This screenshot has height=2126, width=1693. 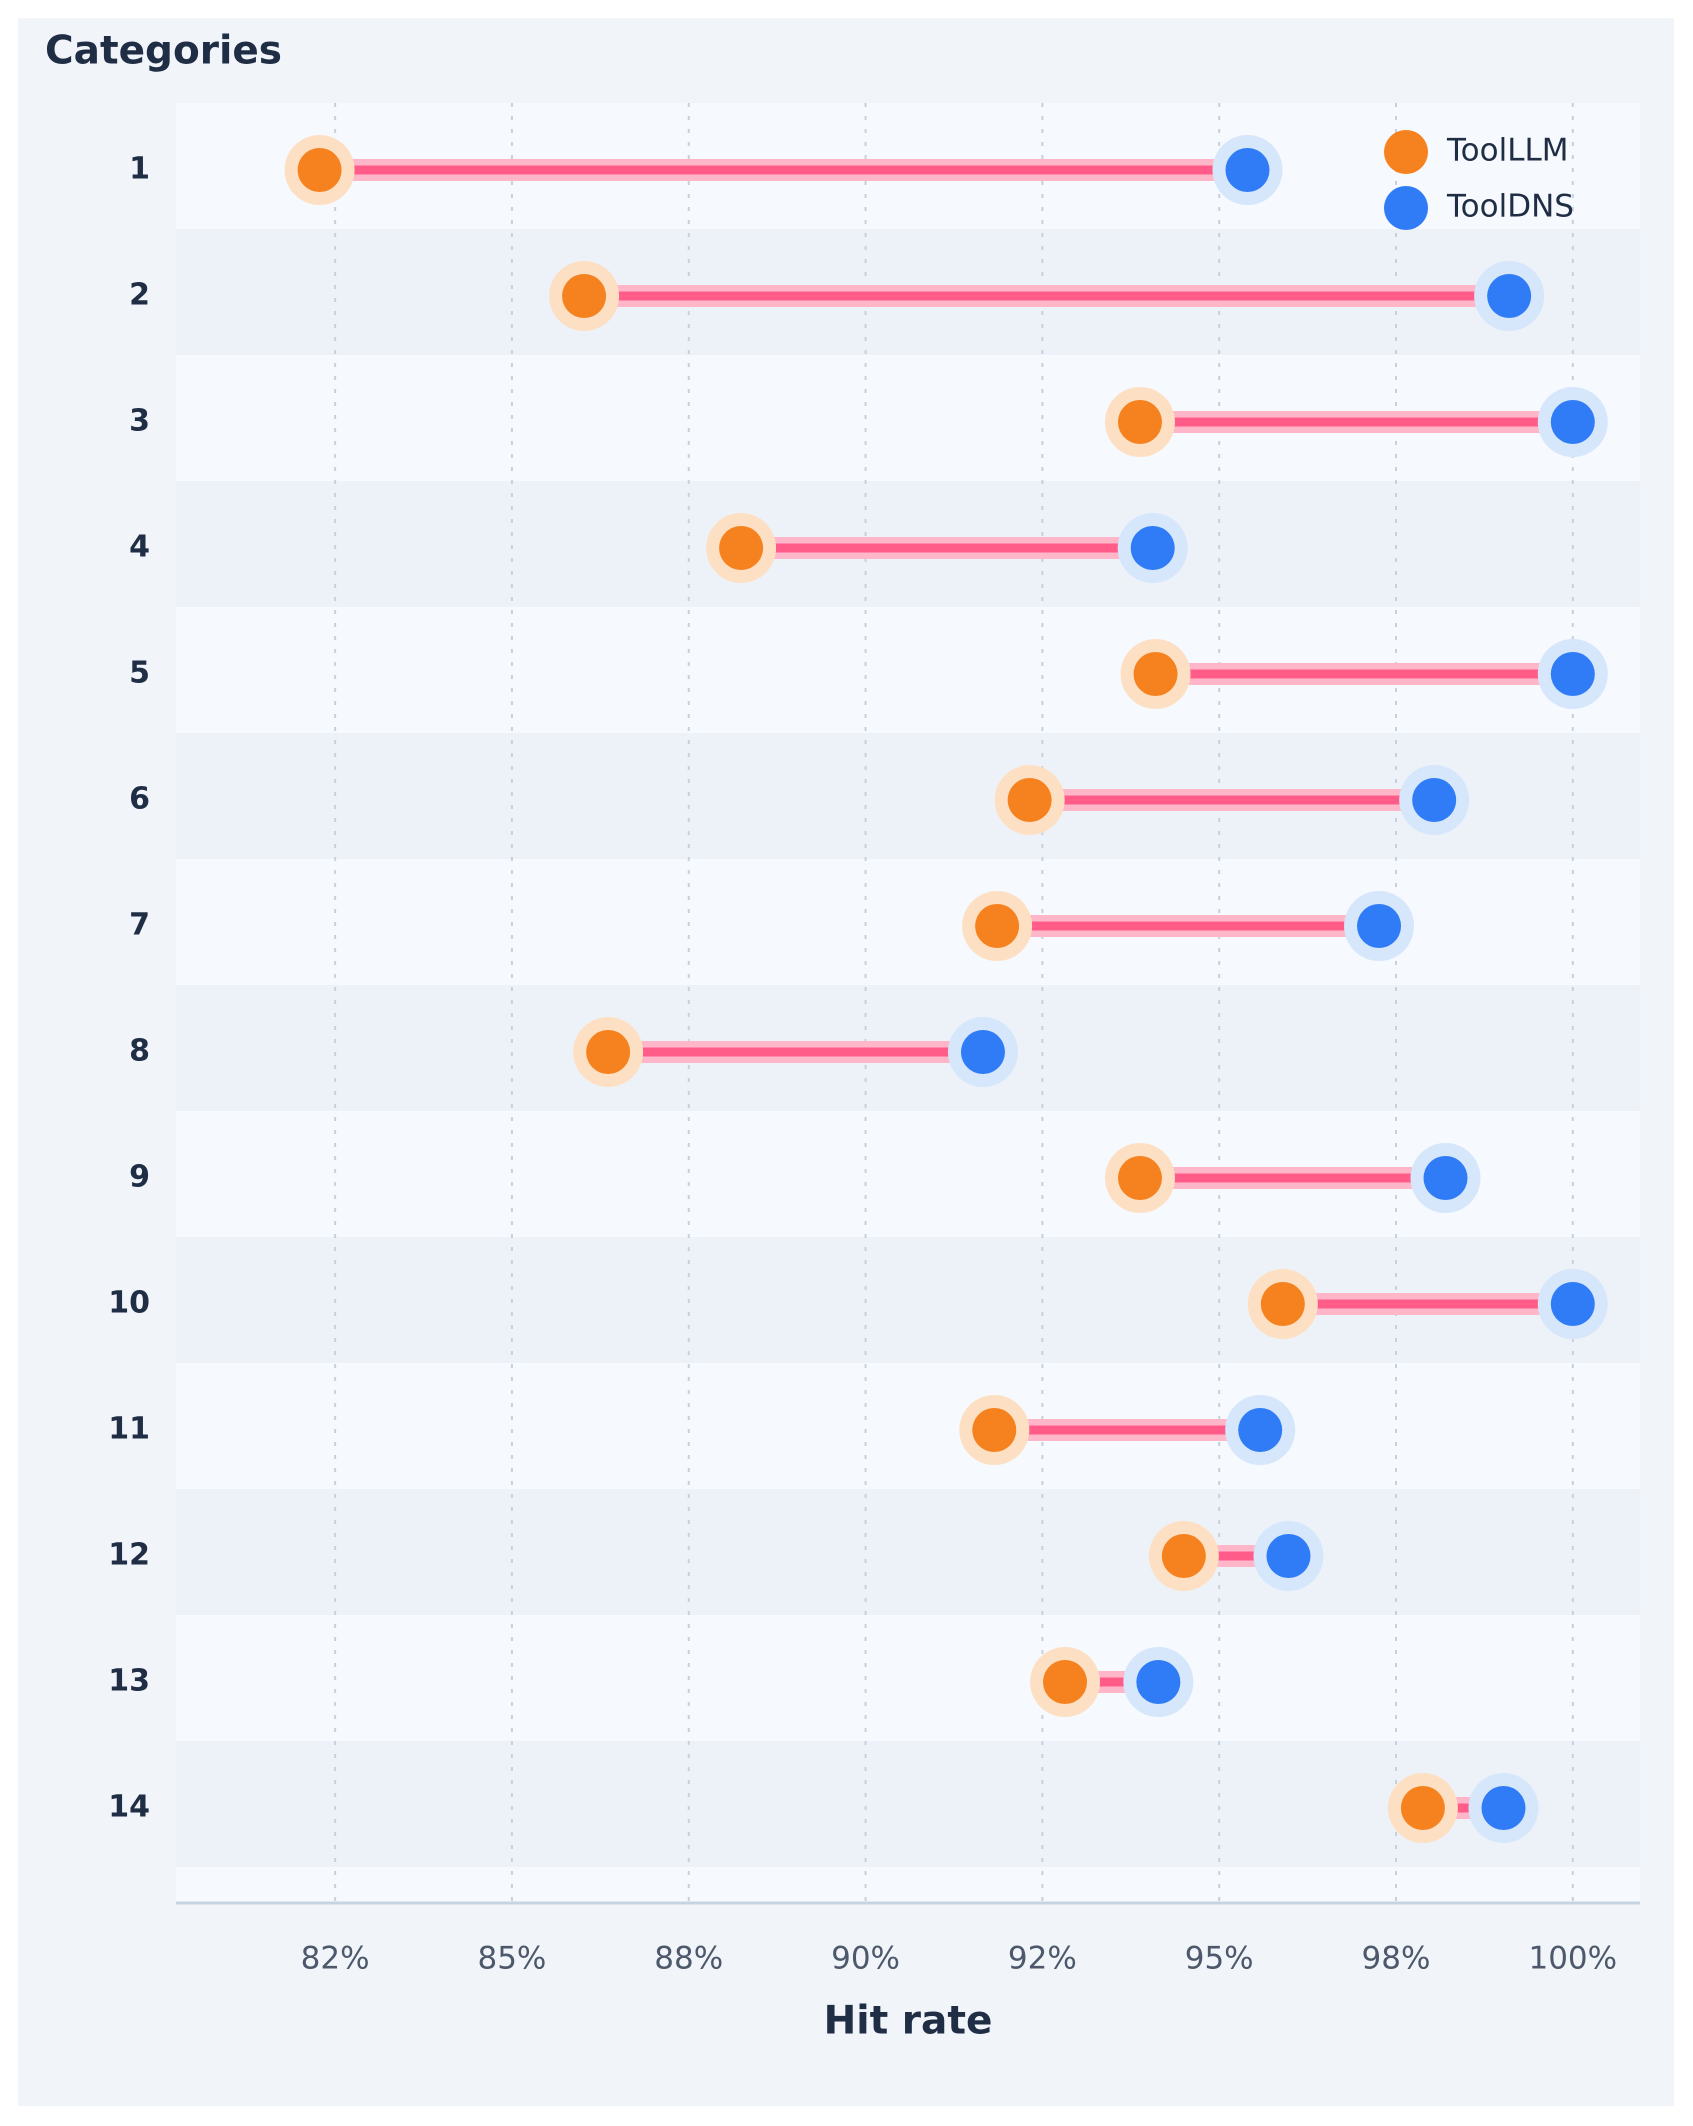 I want to click on y-tick-label: 8, so click(x=139, y=1051).